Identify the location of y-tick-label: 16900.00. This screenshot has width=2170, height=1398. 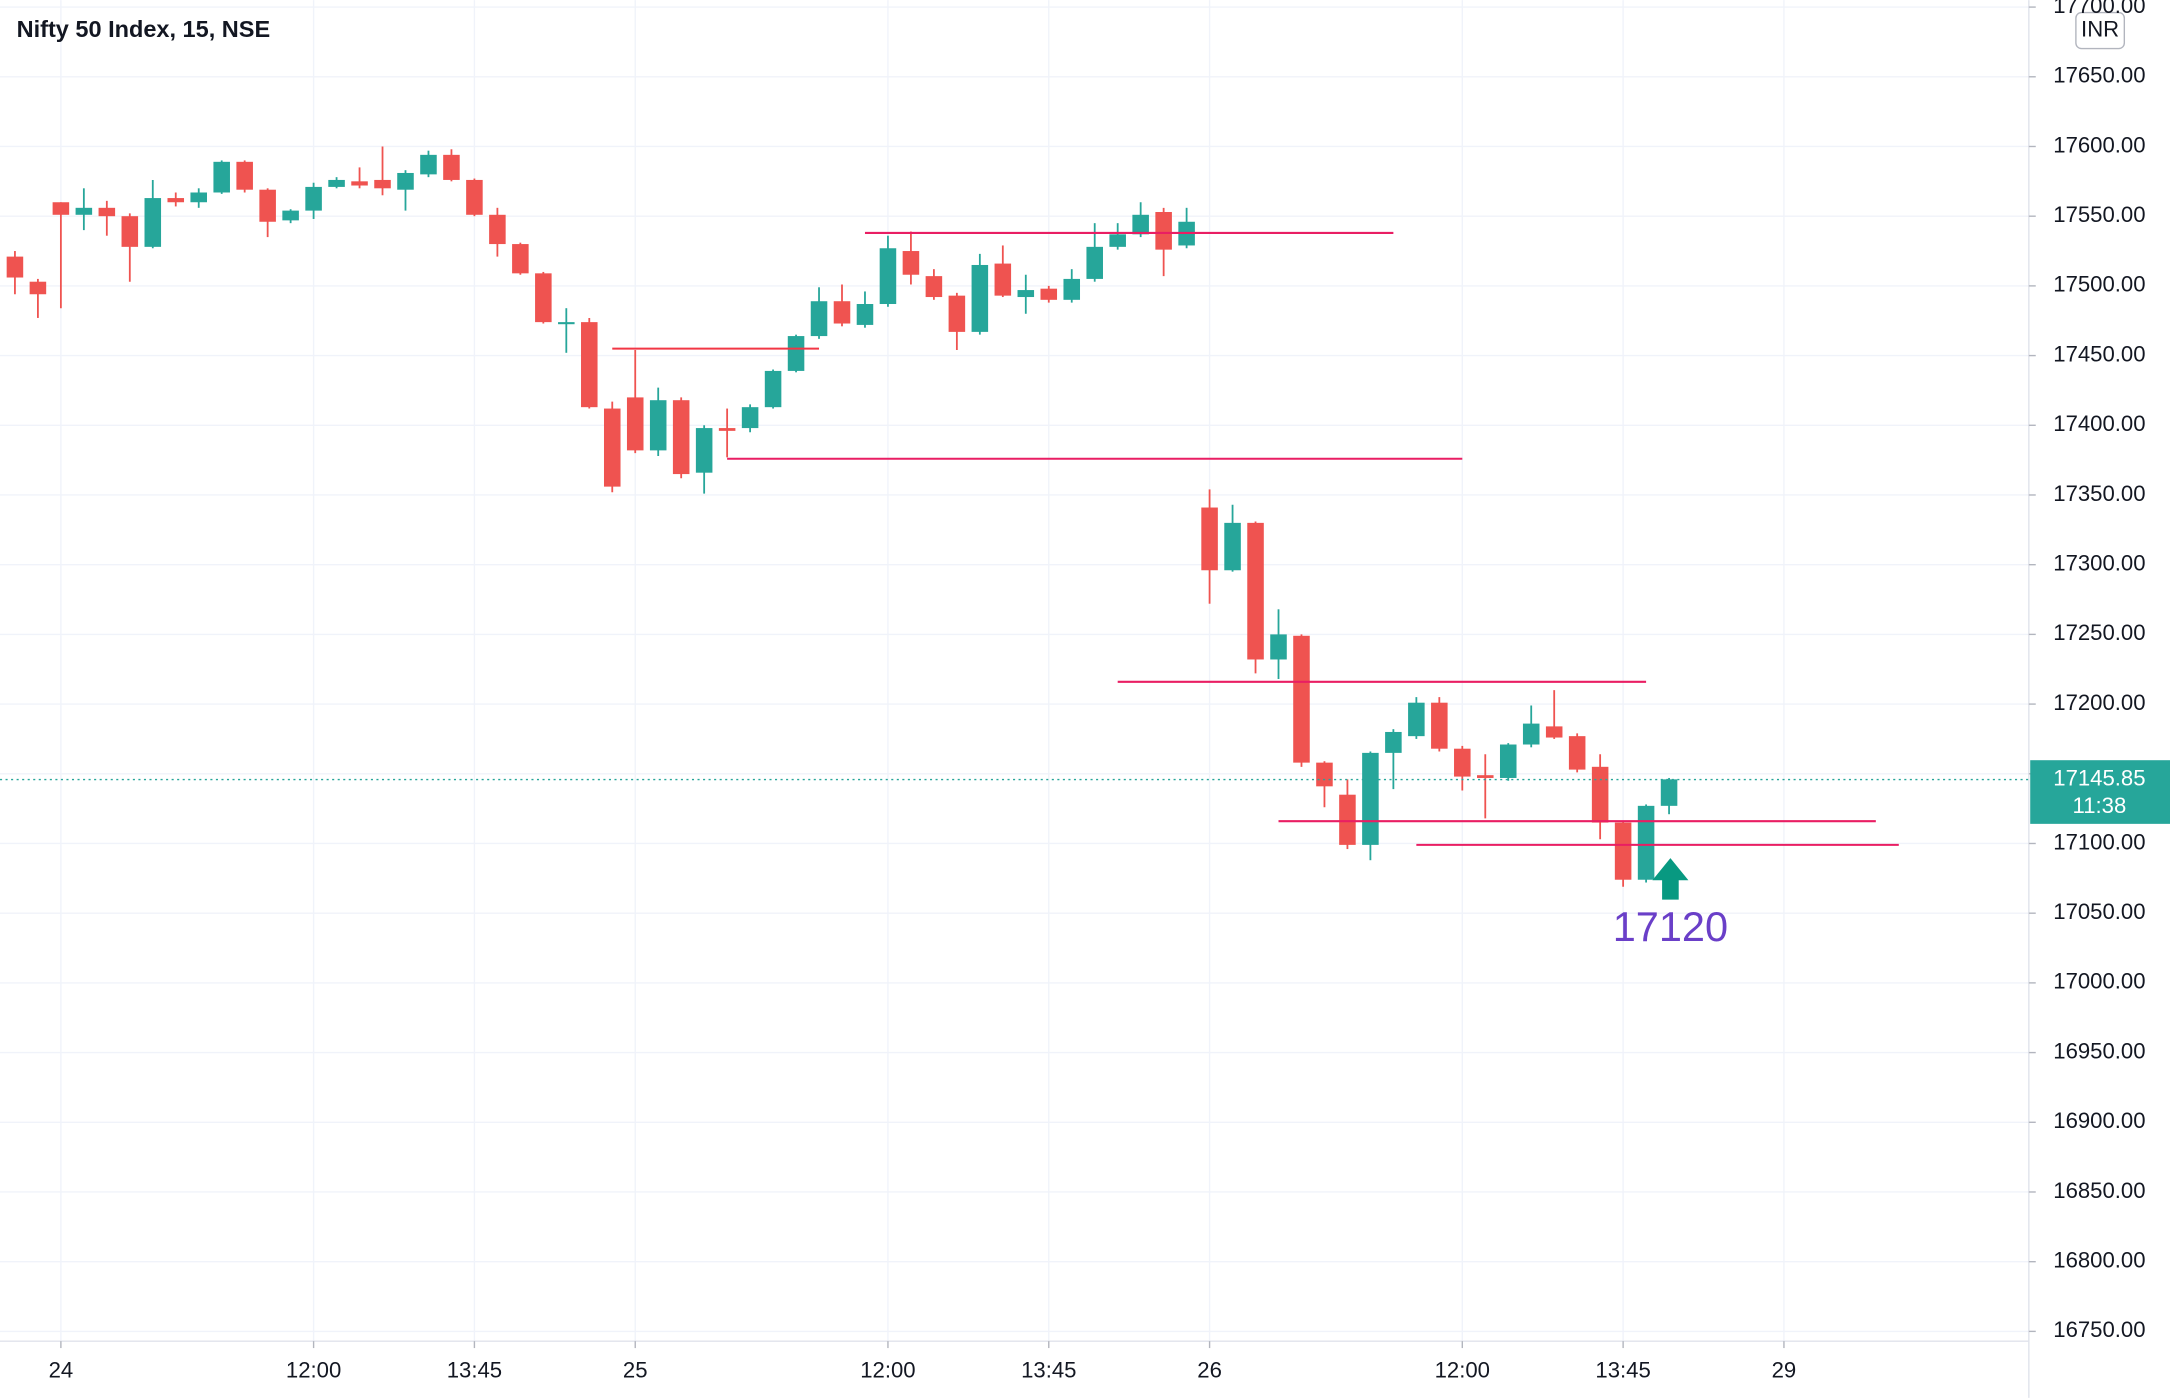
(2099, 1120).